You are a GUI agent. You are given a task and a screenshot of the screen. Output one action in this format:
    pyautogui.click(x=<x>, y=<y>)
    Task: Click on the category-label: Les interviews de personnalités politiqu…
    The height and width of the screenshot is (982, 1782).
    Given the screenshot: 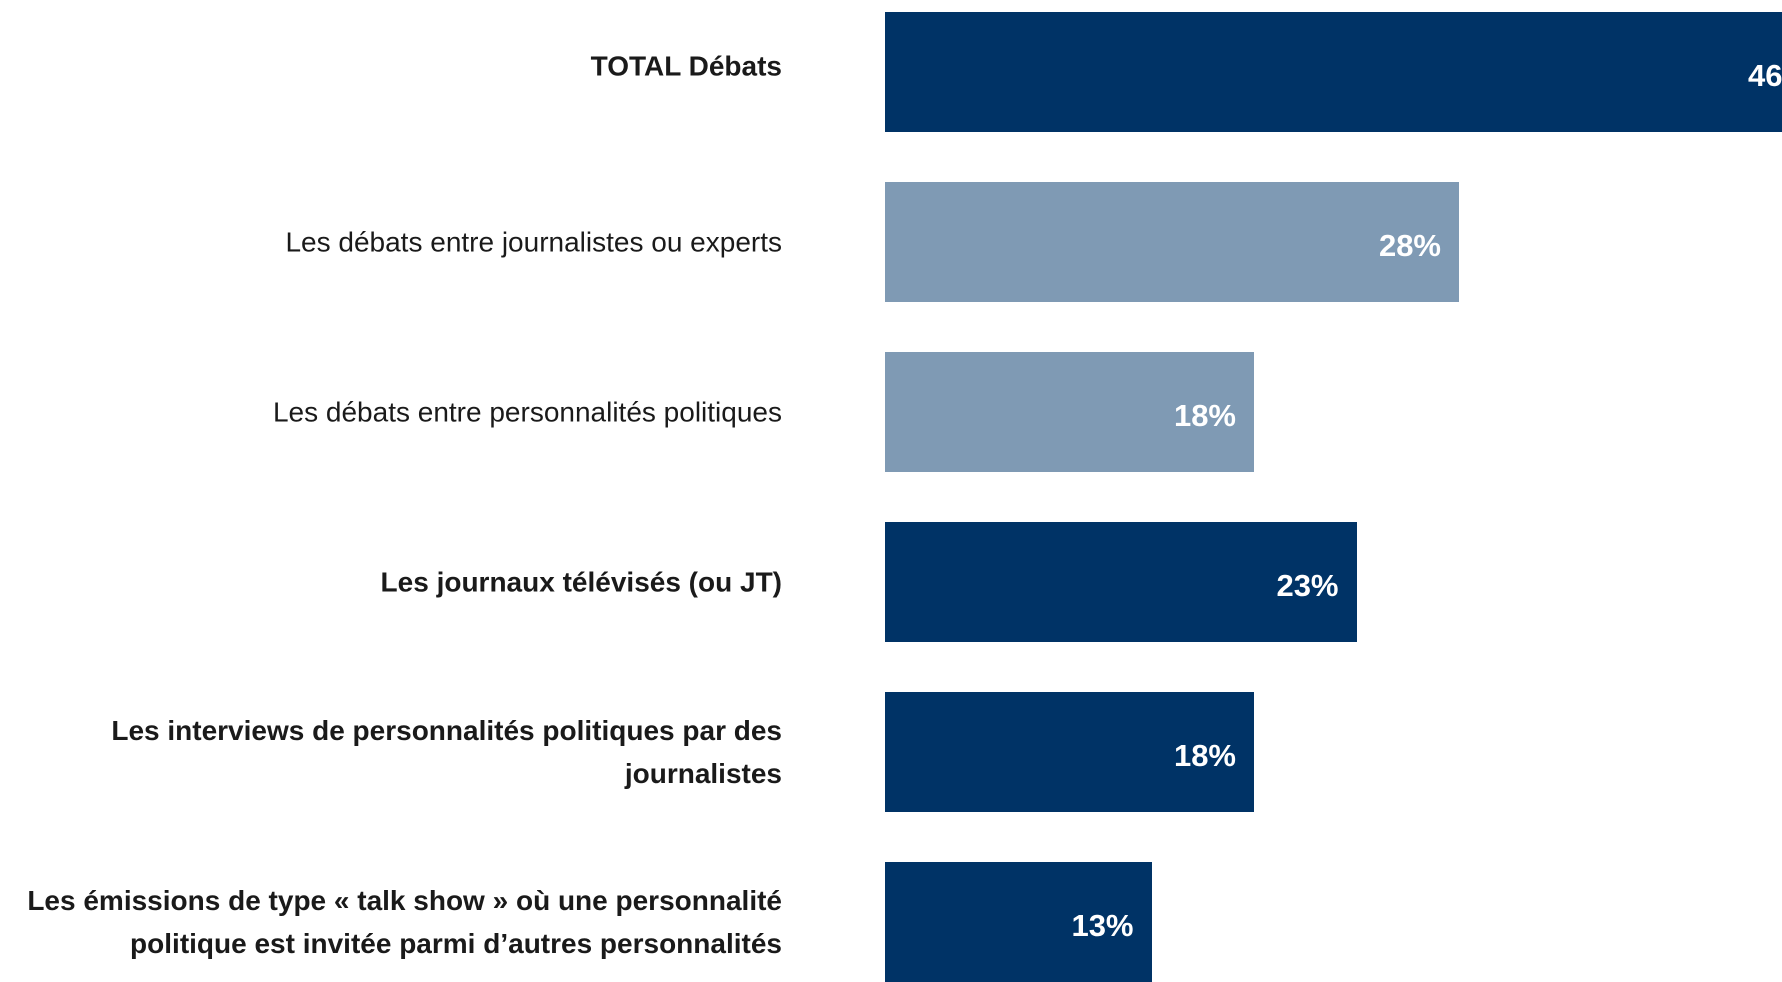 What is the action you would take?
    pyautogui.click(x=446, y=752)
    